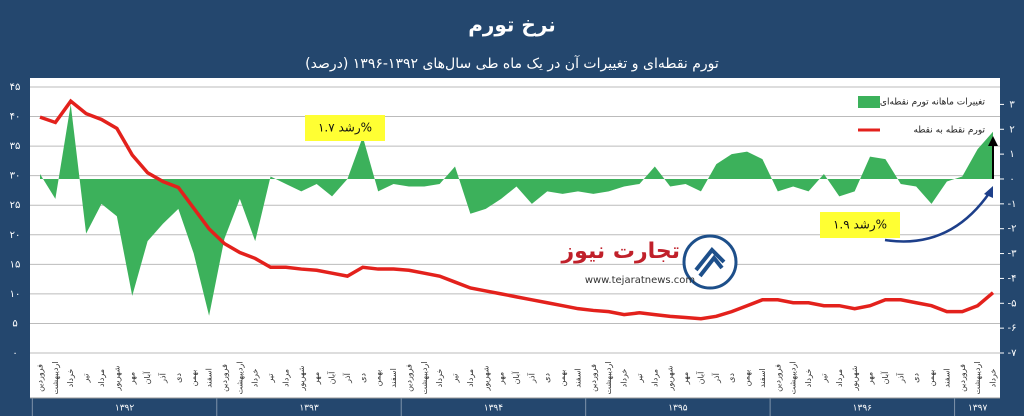  I want to click on y-tick-label: ۳۰, so click(15, 176).